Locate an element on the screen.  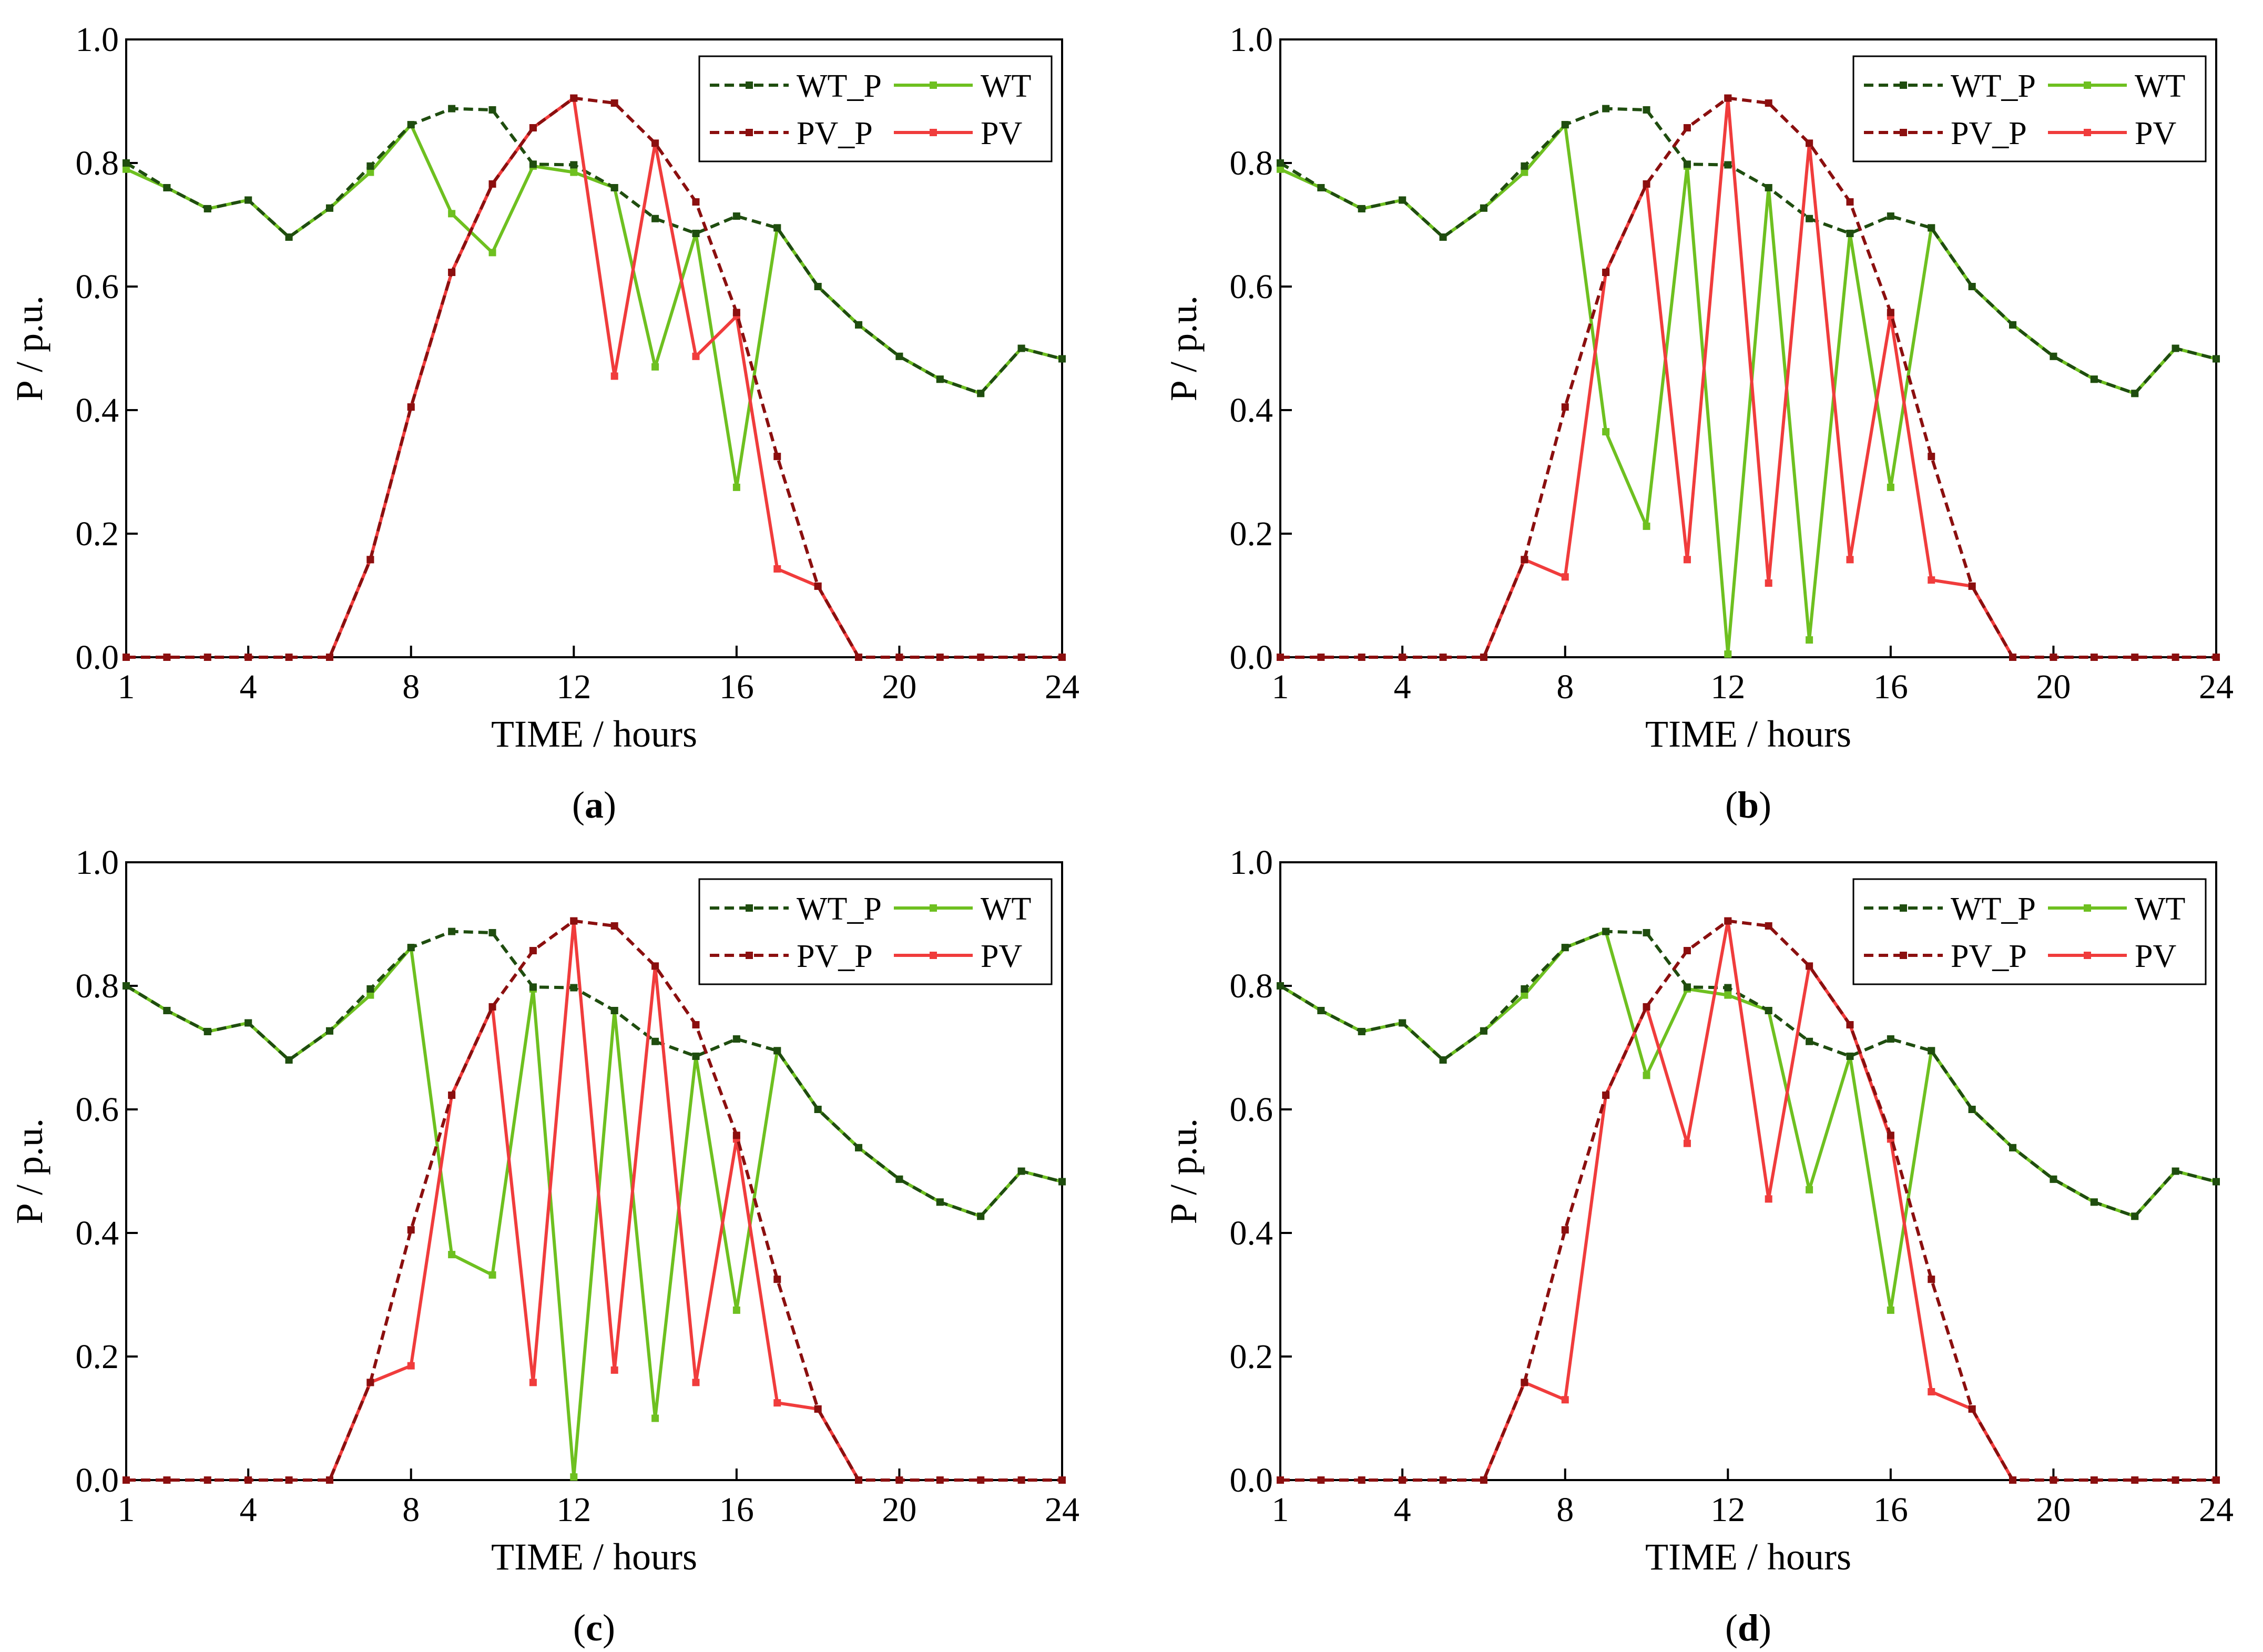
legend-box is located at coordinates (875, 931).